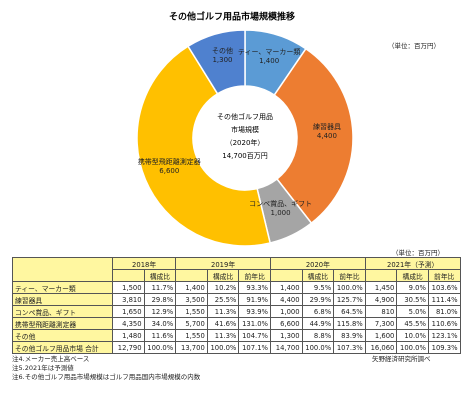  What do you see at coordinates (412, 263) in the screenshot?
I see `year-header: 2021年（予測）` at bounding box center [412, 263].